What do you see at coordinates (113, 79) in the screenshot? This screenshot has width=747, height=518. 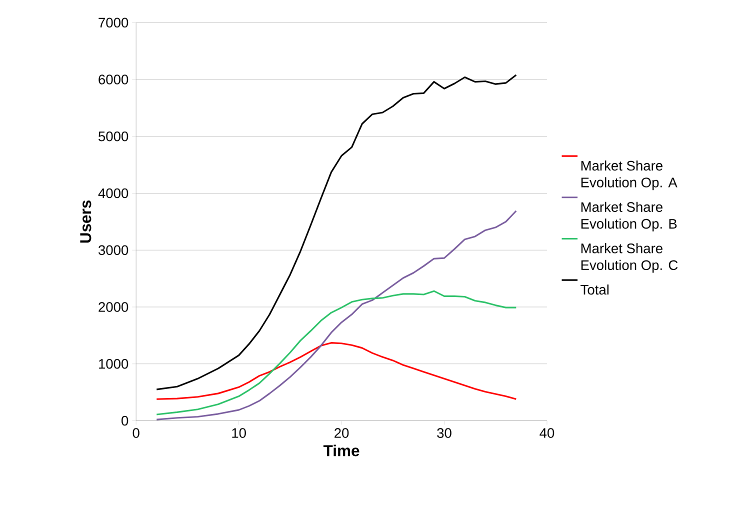 I see `y-tick-label: 6000` at bounding box center [113, 79].